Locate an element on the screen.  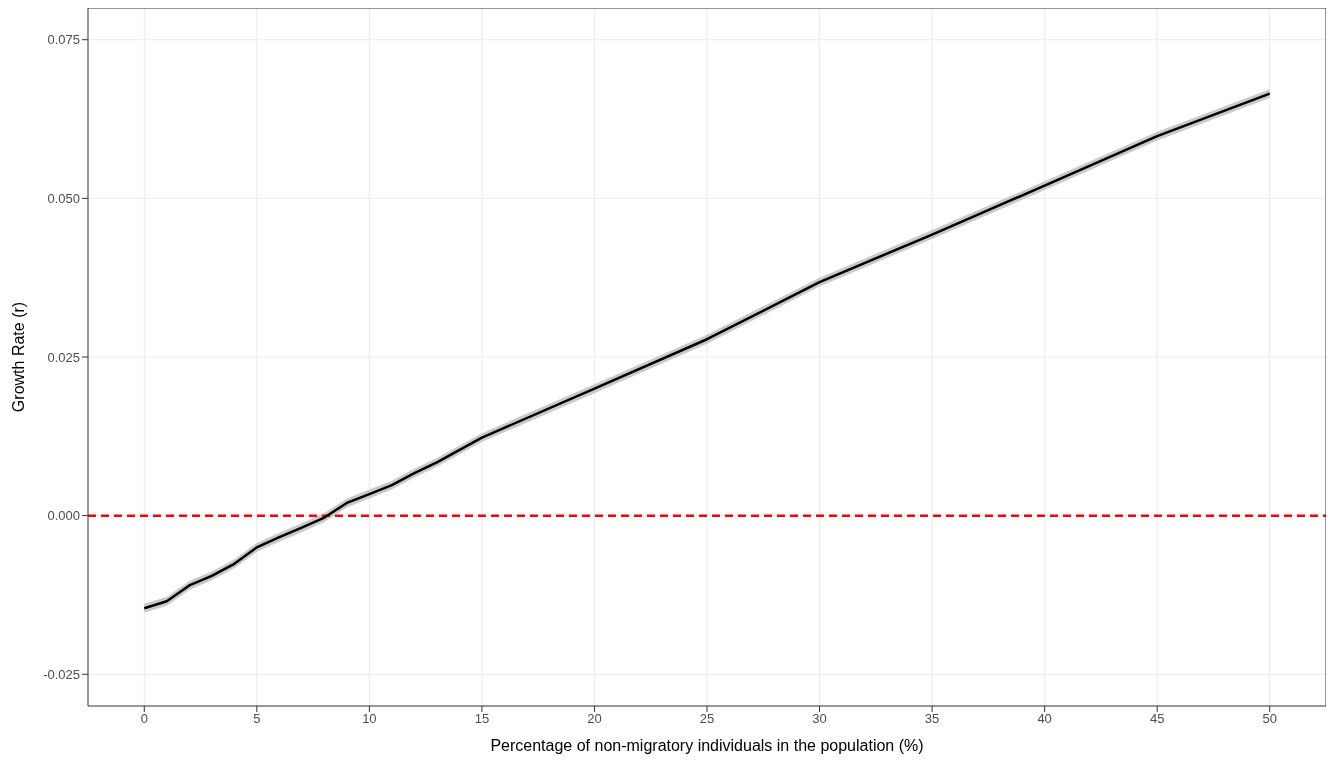
x-tick-label: 25 is located at coordinates (707, 719).